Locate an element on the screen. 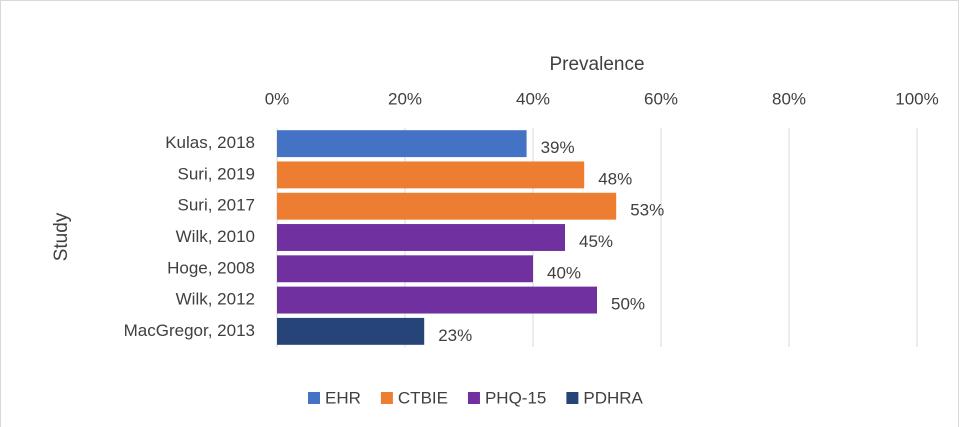  x-tick-label: 100% is located at coordinates (916, 98).